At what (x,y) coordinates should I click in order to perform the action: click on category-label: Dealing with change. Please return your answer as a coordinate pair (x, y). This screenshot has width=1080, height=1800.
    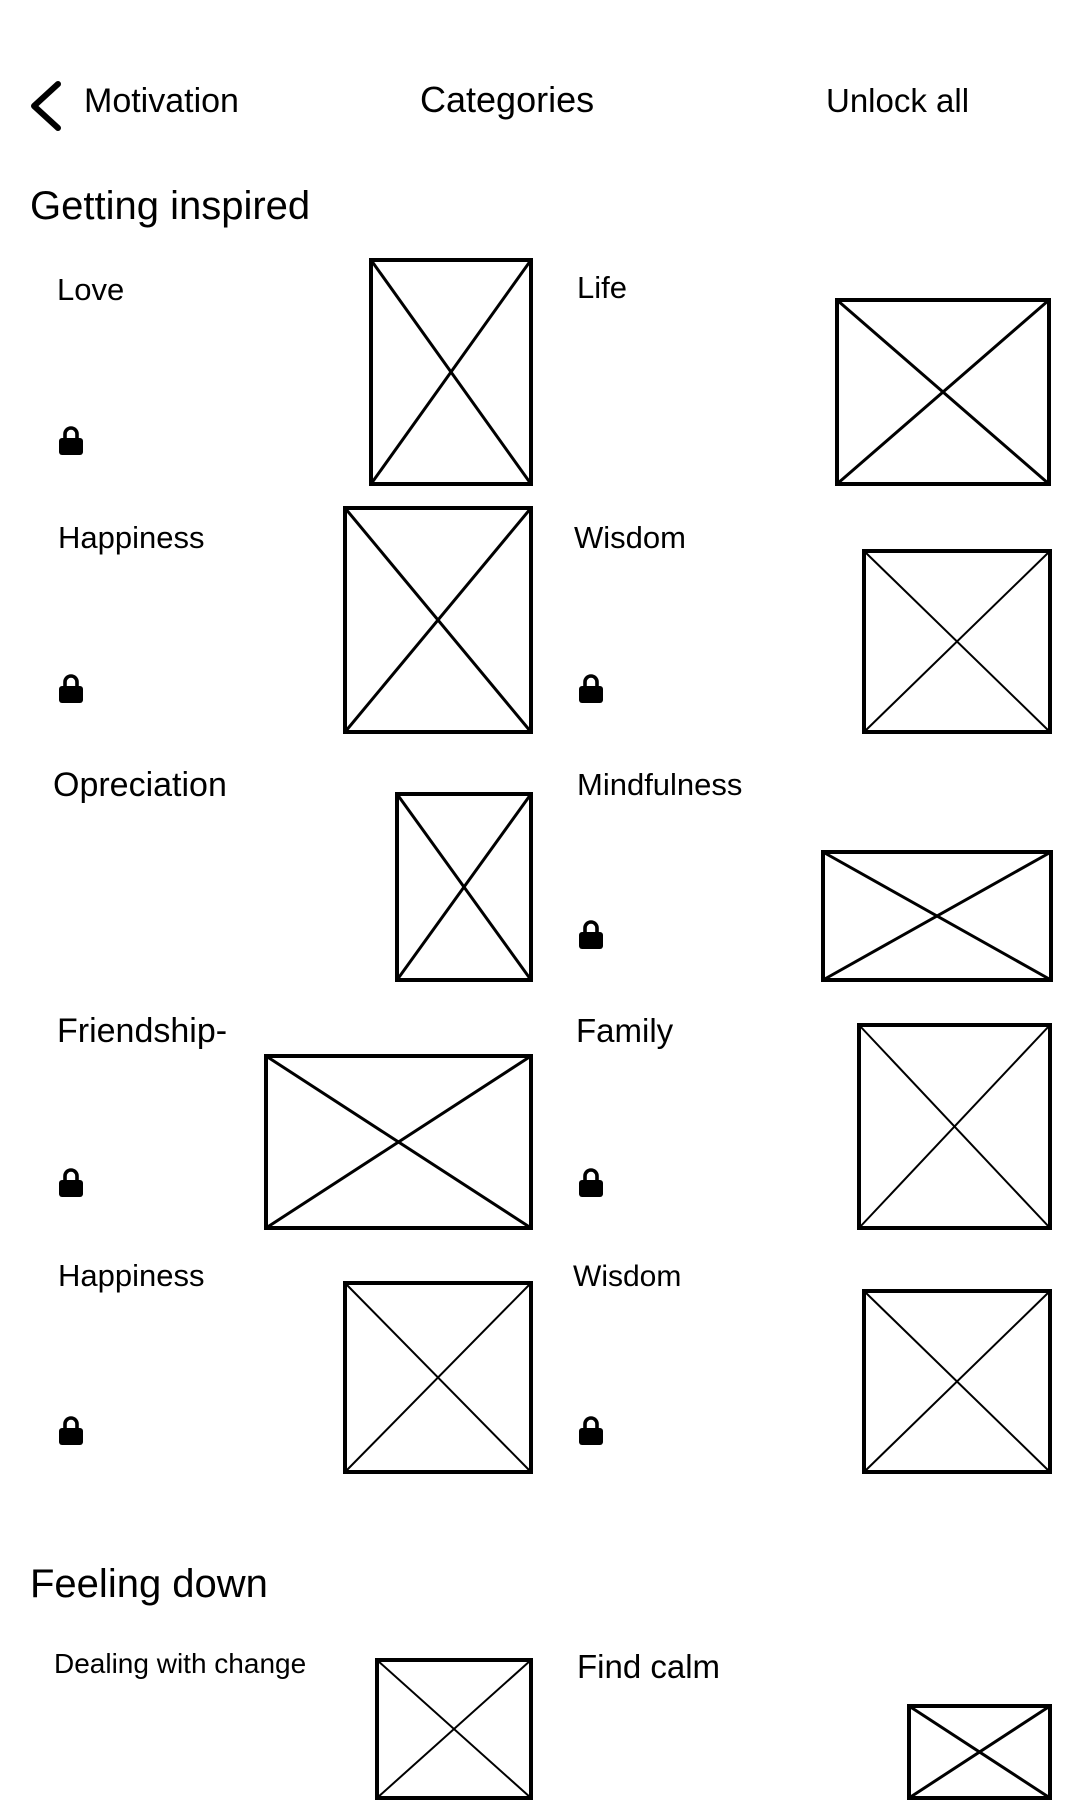
    Looking at the image, I should click on (180, 1663).